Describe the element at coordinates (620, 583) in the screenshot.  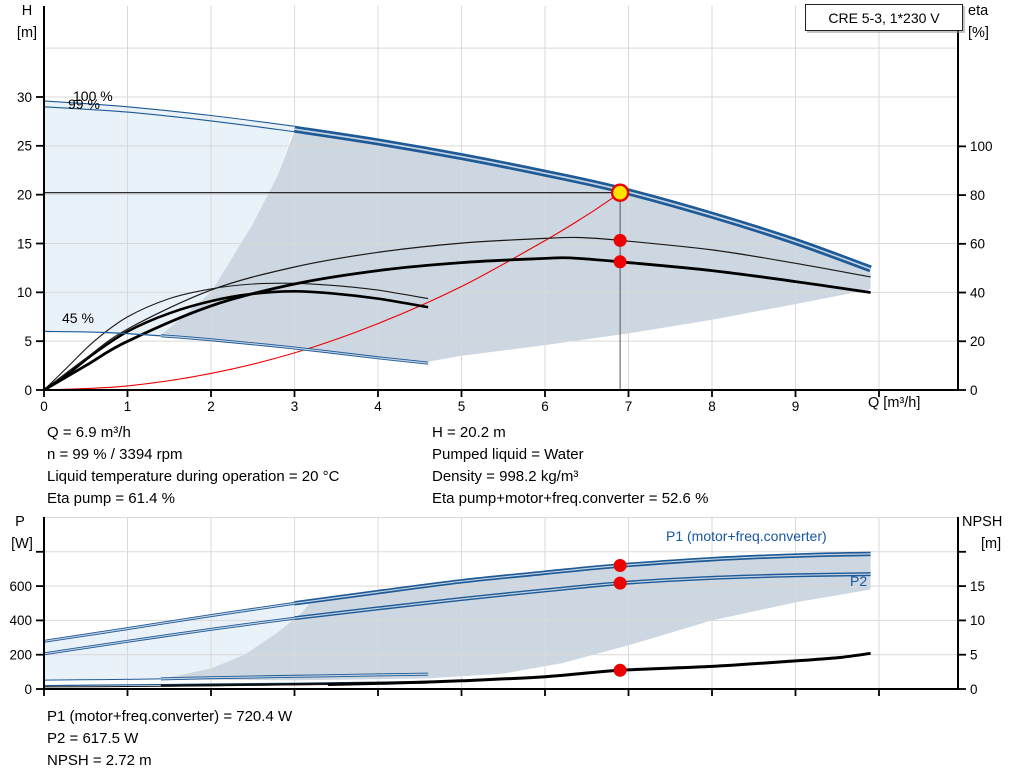
I see `p2-point` at that location.